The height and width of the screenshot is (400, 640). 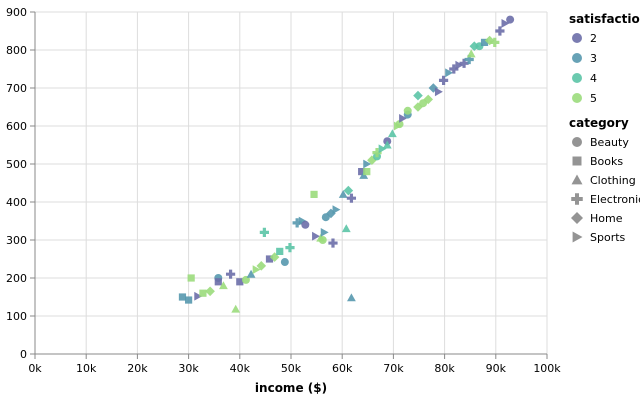 I want to click on x-tick-label: 70k, so click(x=393, y=368).